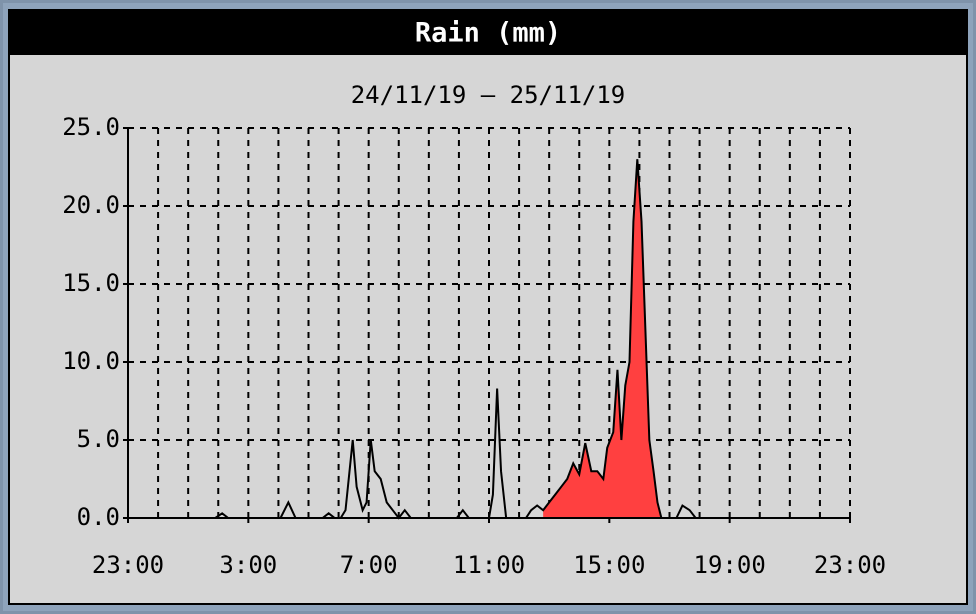 The image size is (976, 614). What do you see at coordinates (488, 95) in the screenshot?
I see `chart-subtitle: 24/11/19 – 25/11/19` at bounding box center [488, 95].